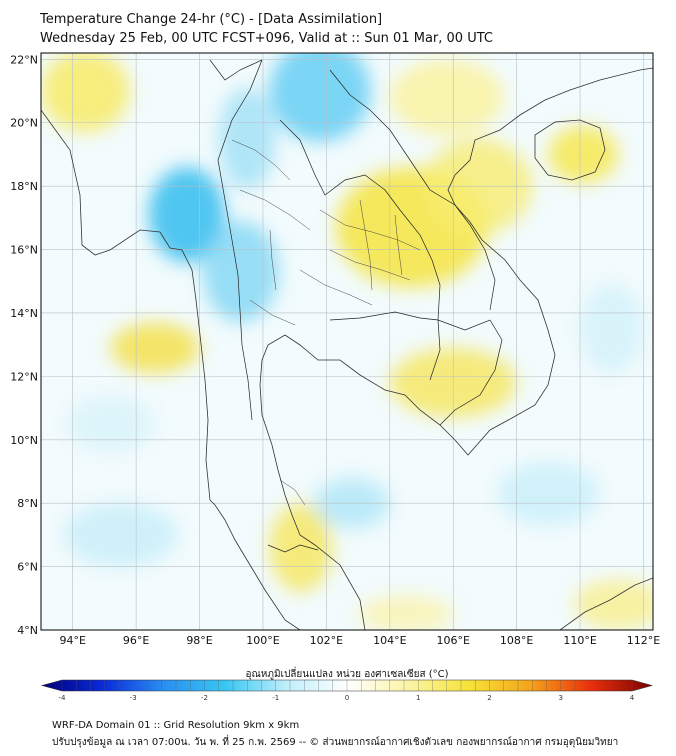 The image size is (676, 756). Describe the element at coordinates (24, 186) in the screenshot. I see `lat-tick-label: 18°N` at that location.